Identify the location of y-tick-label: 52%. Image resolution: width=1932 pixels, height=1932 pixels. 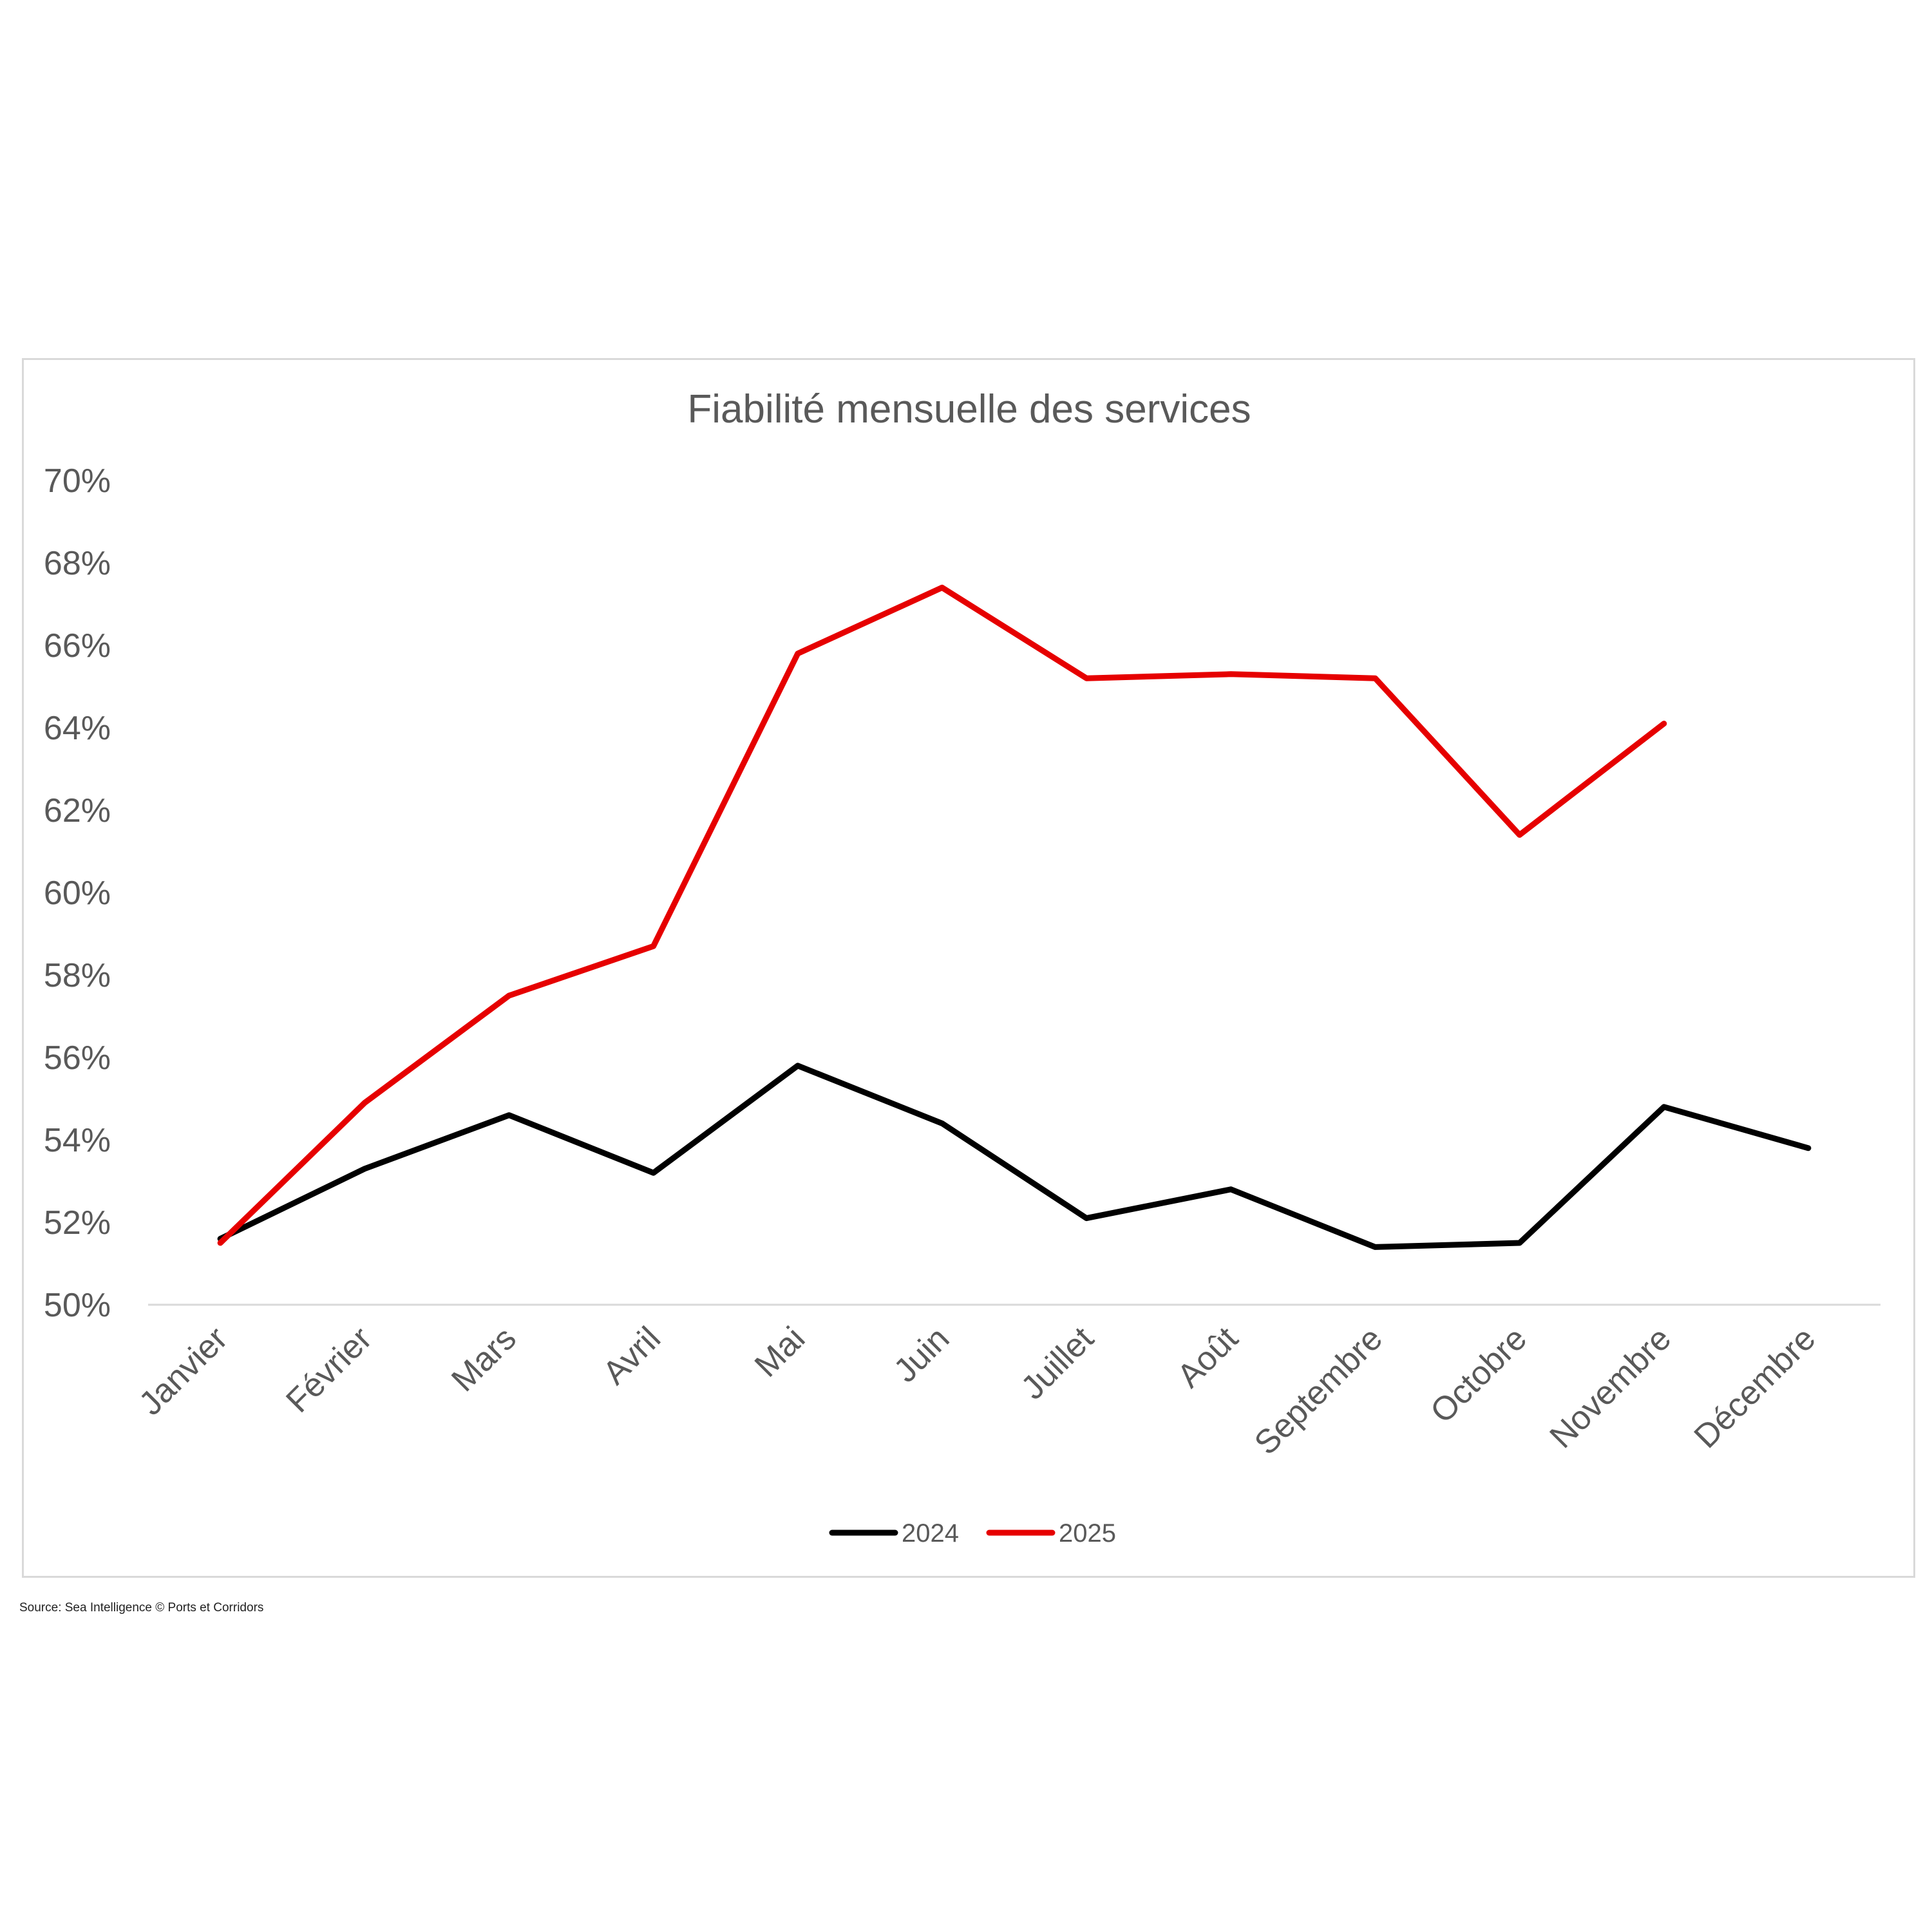
(77, 1223).